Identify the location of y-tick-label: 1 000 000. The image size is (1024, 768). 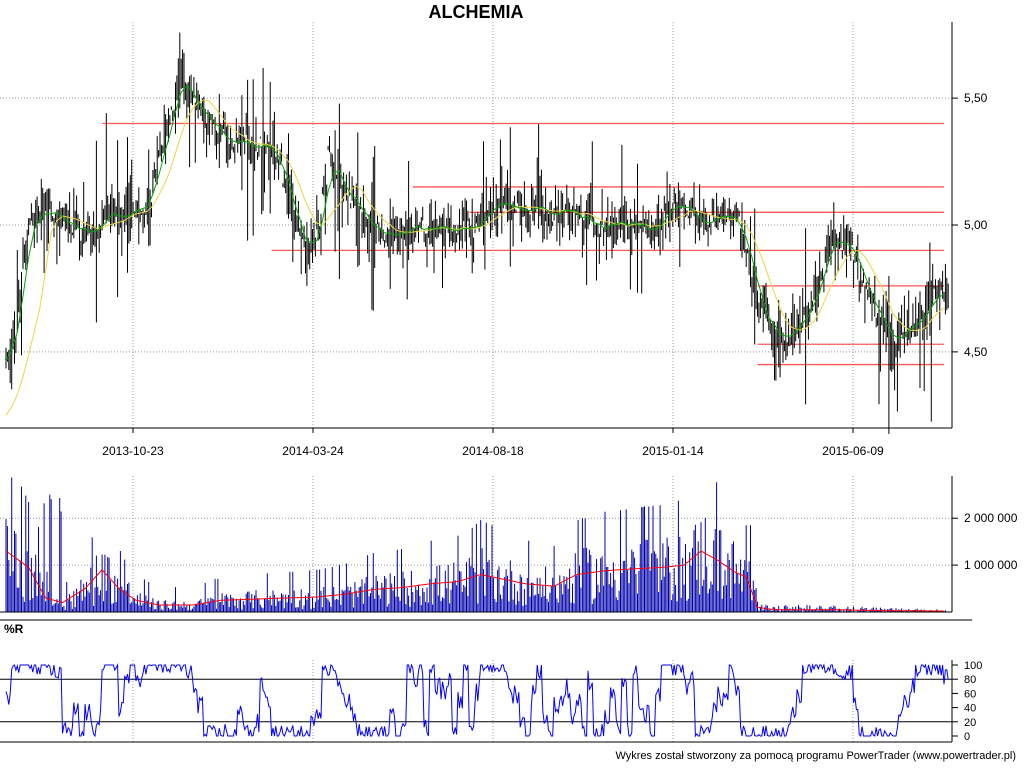
(991, 565).